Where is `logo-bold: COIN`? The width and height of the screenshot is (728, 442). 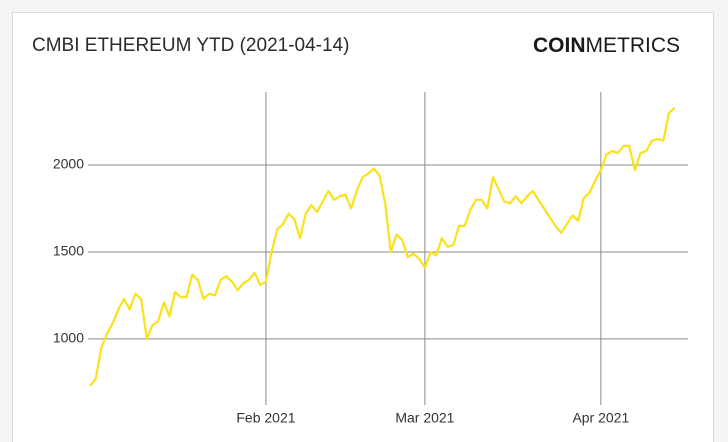
logo-bold: COIN is located at coordinates (559, 45).